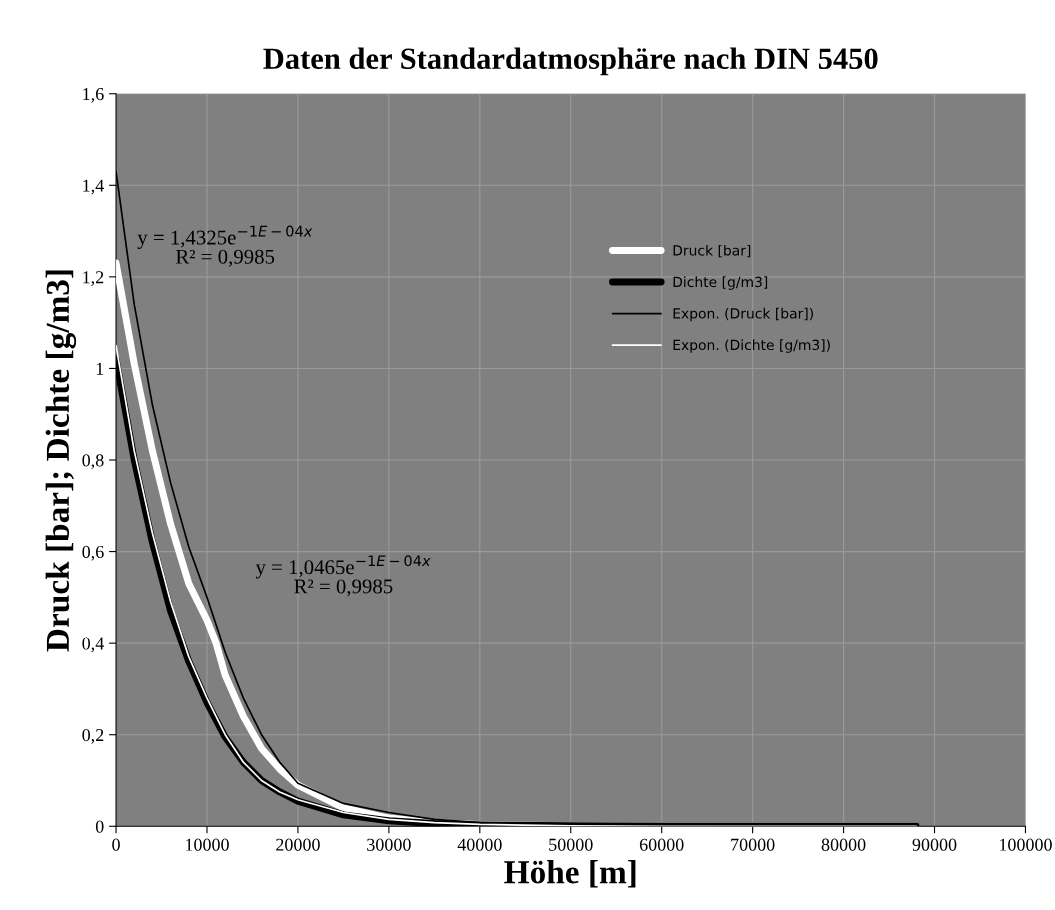 The height and width of the screenshot is (910, 1055). I want to click on legend-label: Druck [bar], so click(712, 251).